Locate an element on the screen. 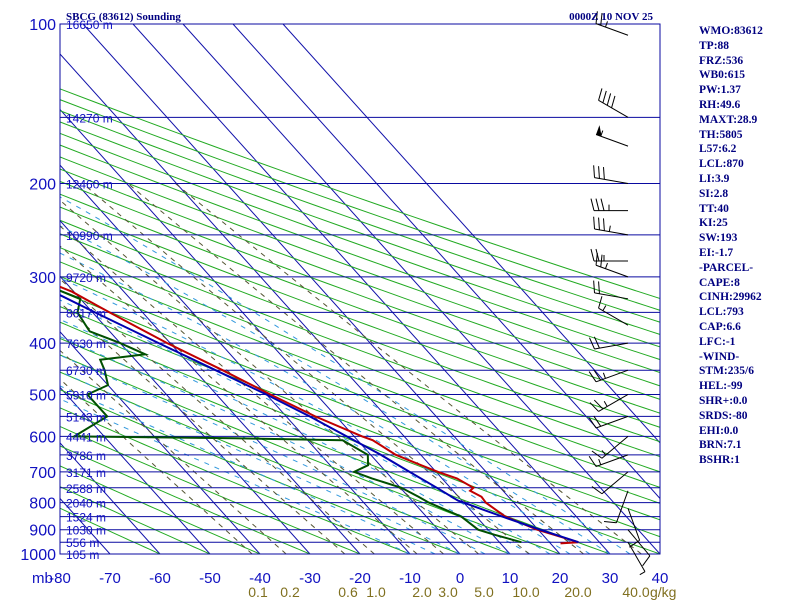  sounding-index: STM:235/6 is located at coordinates (726, 371).